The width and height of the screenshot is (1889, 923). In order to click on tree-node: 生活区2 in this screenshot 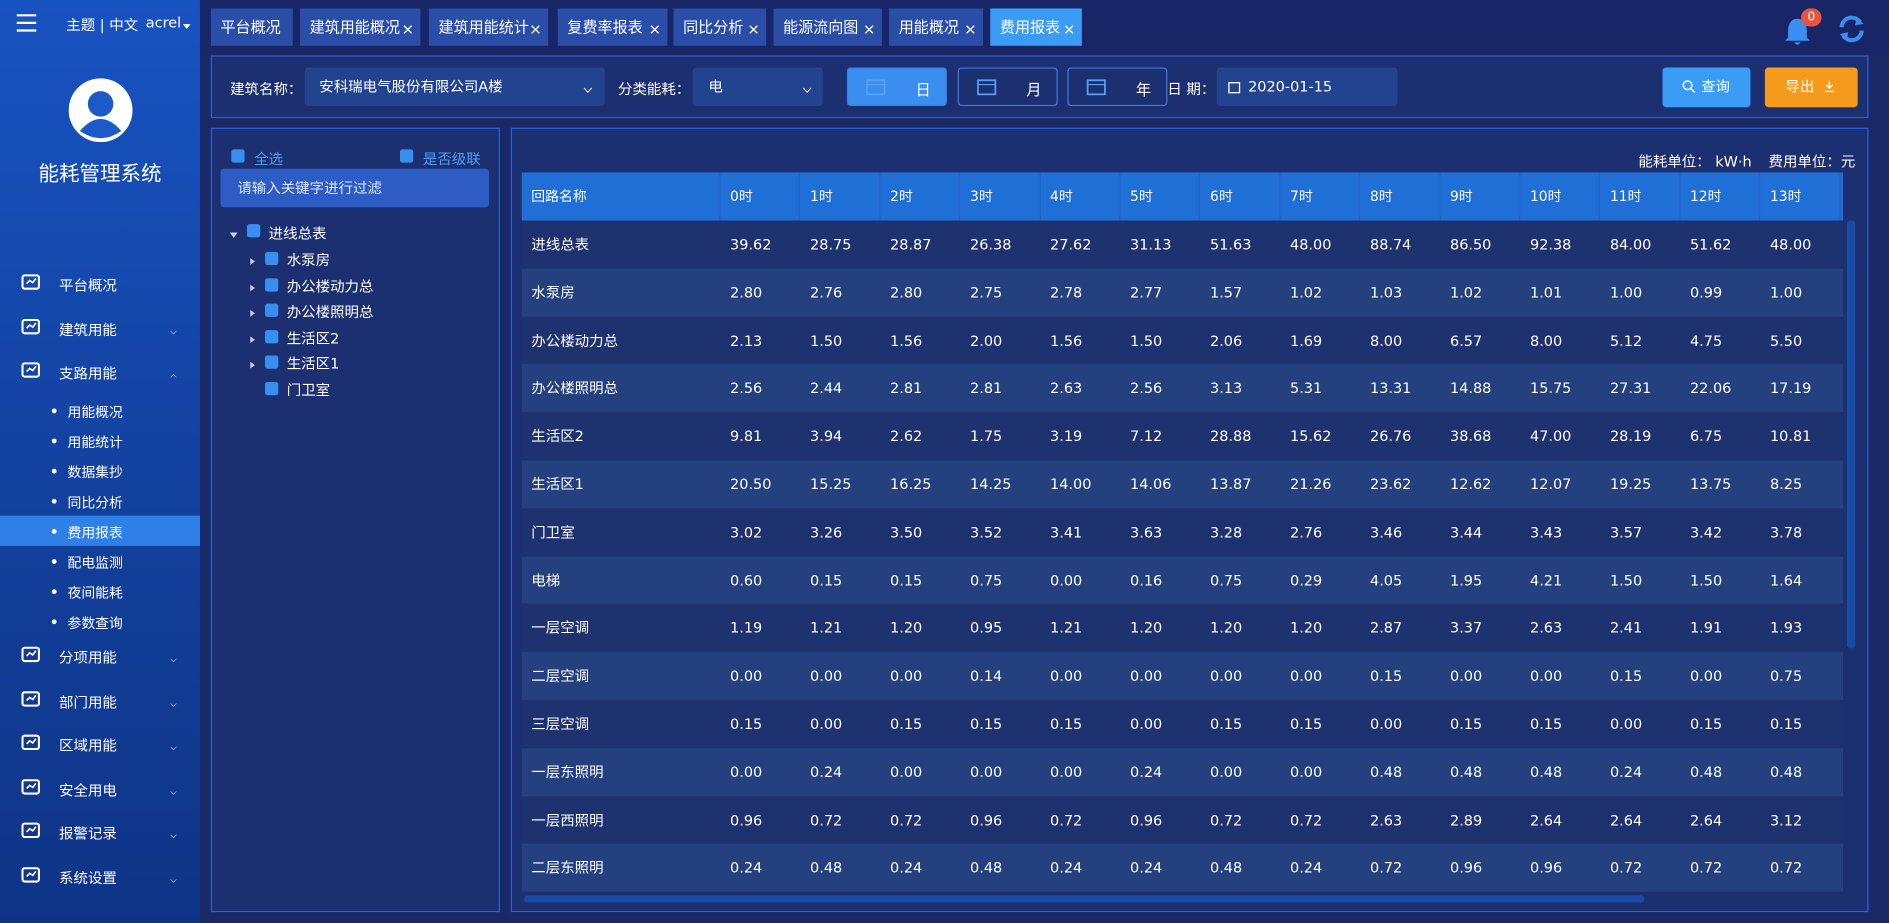, I will do `click(313, 338)`.